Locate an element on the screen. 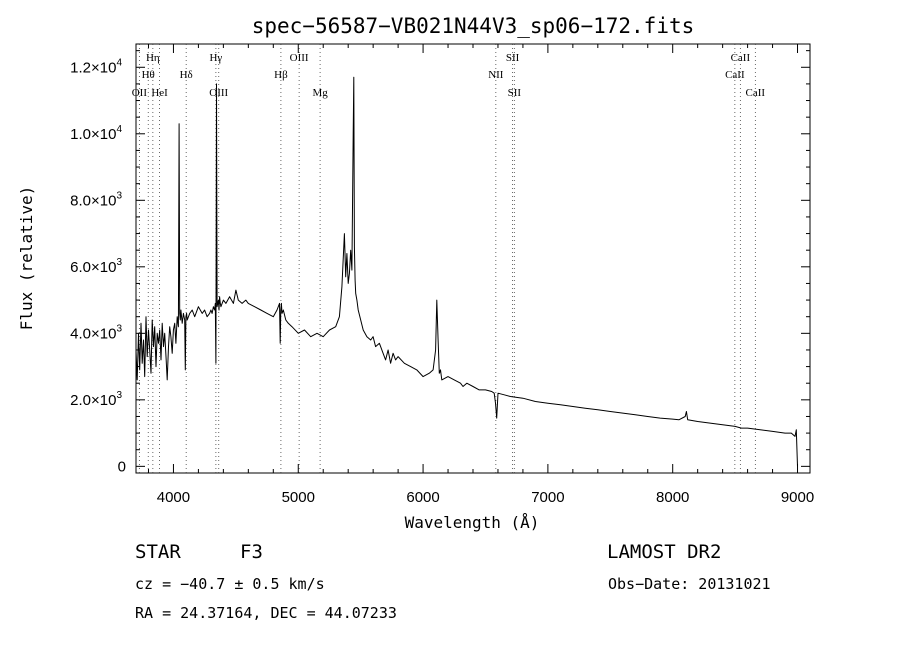  redshift-cz: cz = −40.7 ± 0.5 km/s is located at coordinates (230, 584).